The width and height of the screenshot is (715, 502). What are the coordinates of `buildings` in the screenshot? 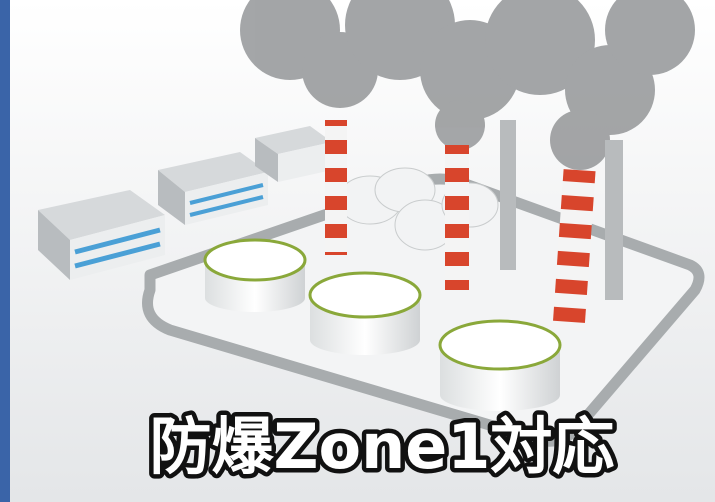 It's located at (185, 203).